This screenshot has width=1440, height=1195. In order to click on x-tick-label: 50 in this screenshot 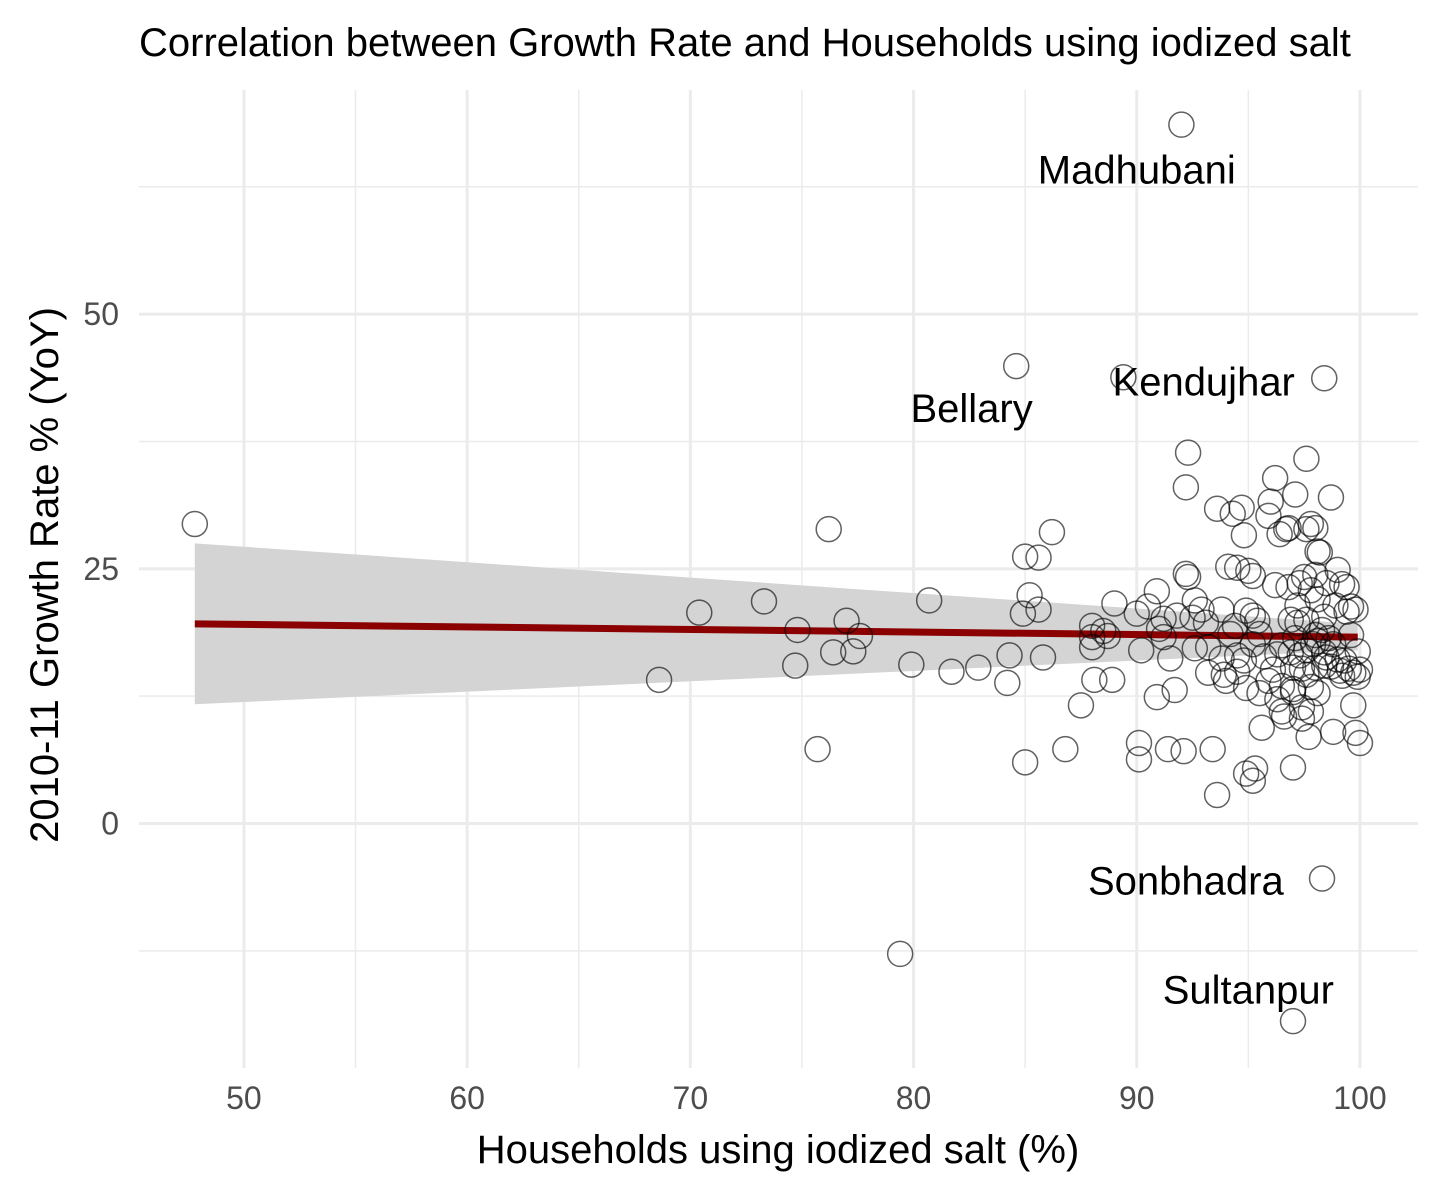, I will do `click(244, 1098)`.